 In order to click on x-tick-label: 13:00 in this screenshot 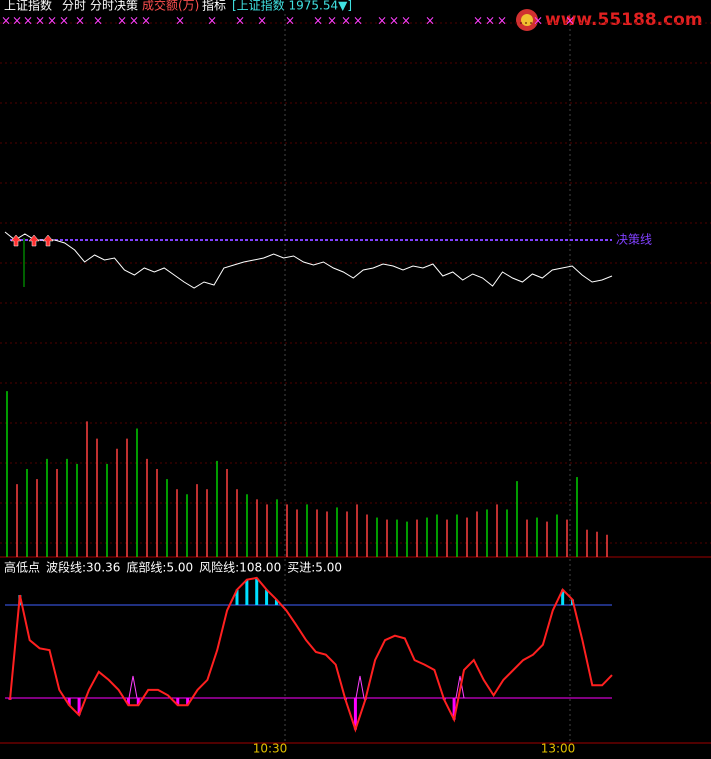, I will do `click(558, 749)`.